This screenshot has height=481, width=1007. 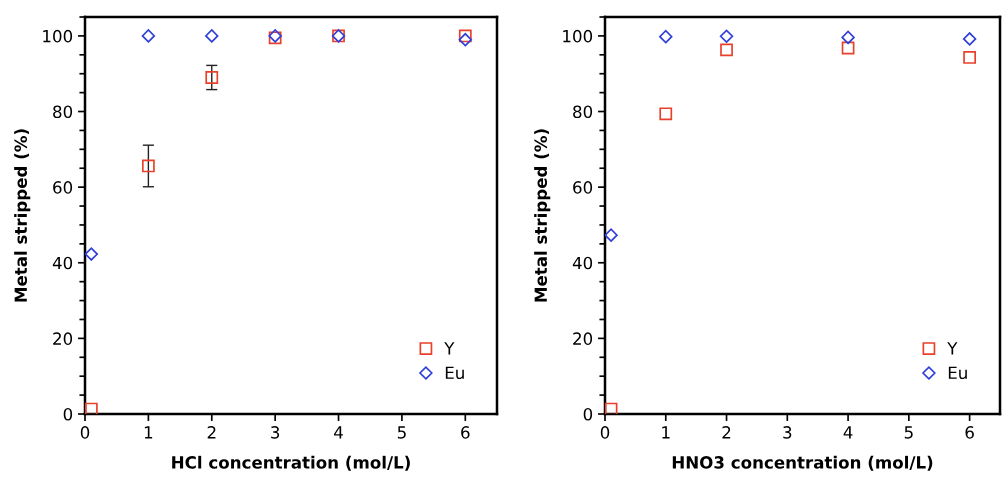 I want to click on x-axis-title: HNO3 concentration (mol/L), so click(x=802, y=463).